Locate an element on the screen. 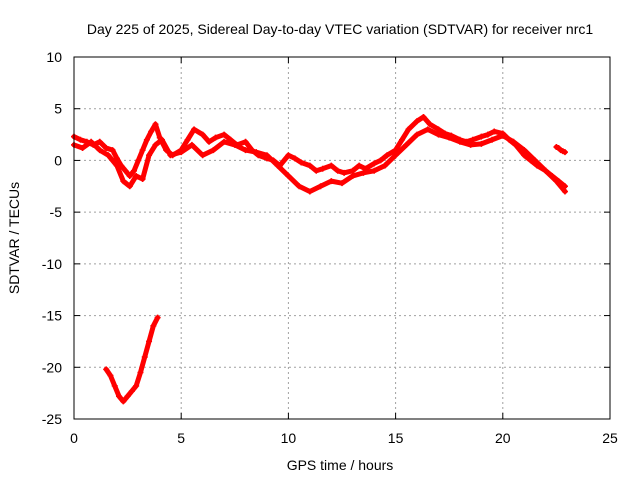 The height and width of the screenshot is (480, 640). y-axis-label: SDTVAR / TECUs is located at coordinates (14, 238).